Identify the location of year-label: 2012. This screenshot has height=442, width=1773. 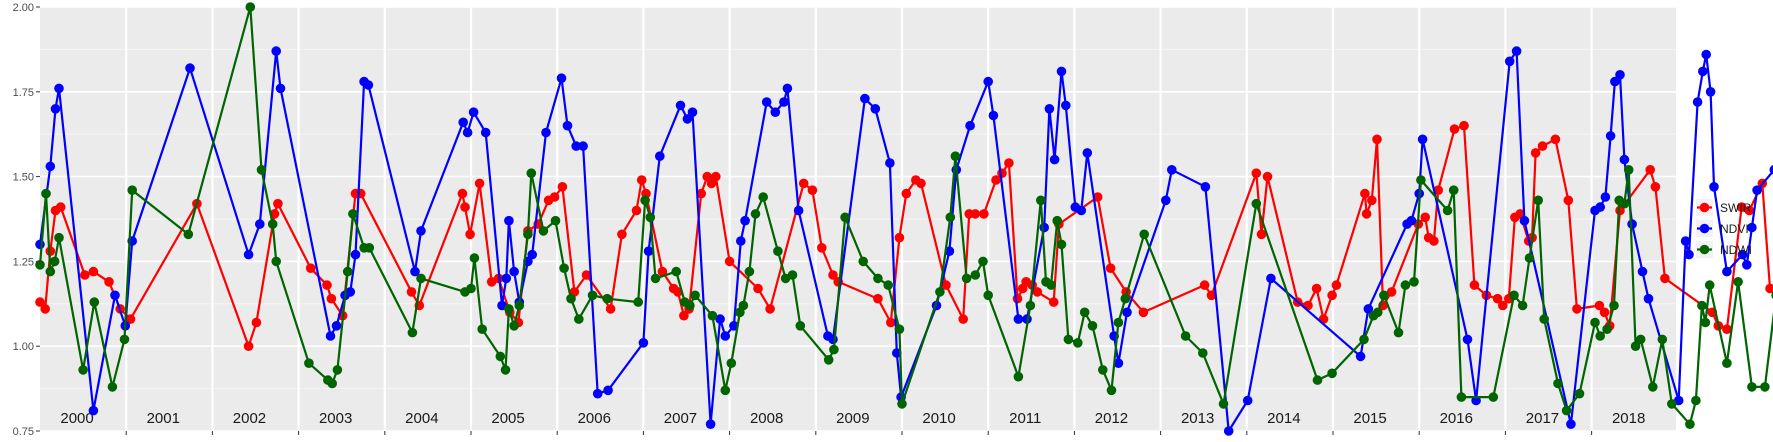
(1111, 418).